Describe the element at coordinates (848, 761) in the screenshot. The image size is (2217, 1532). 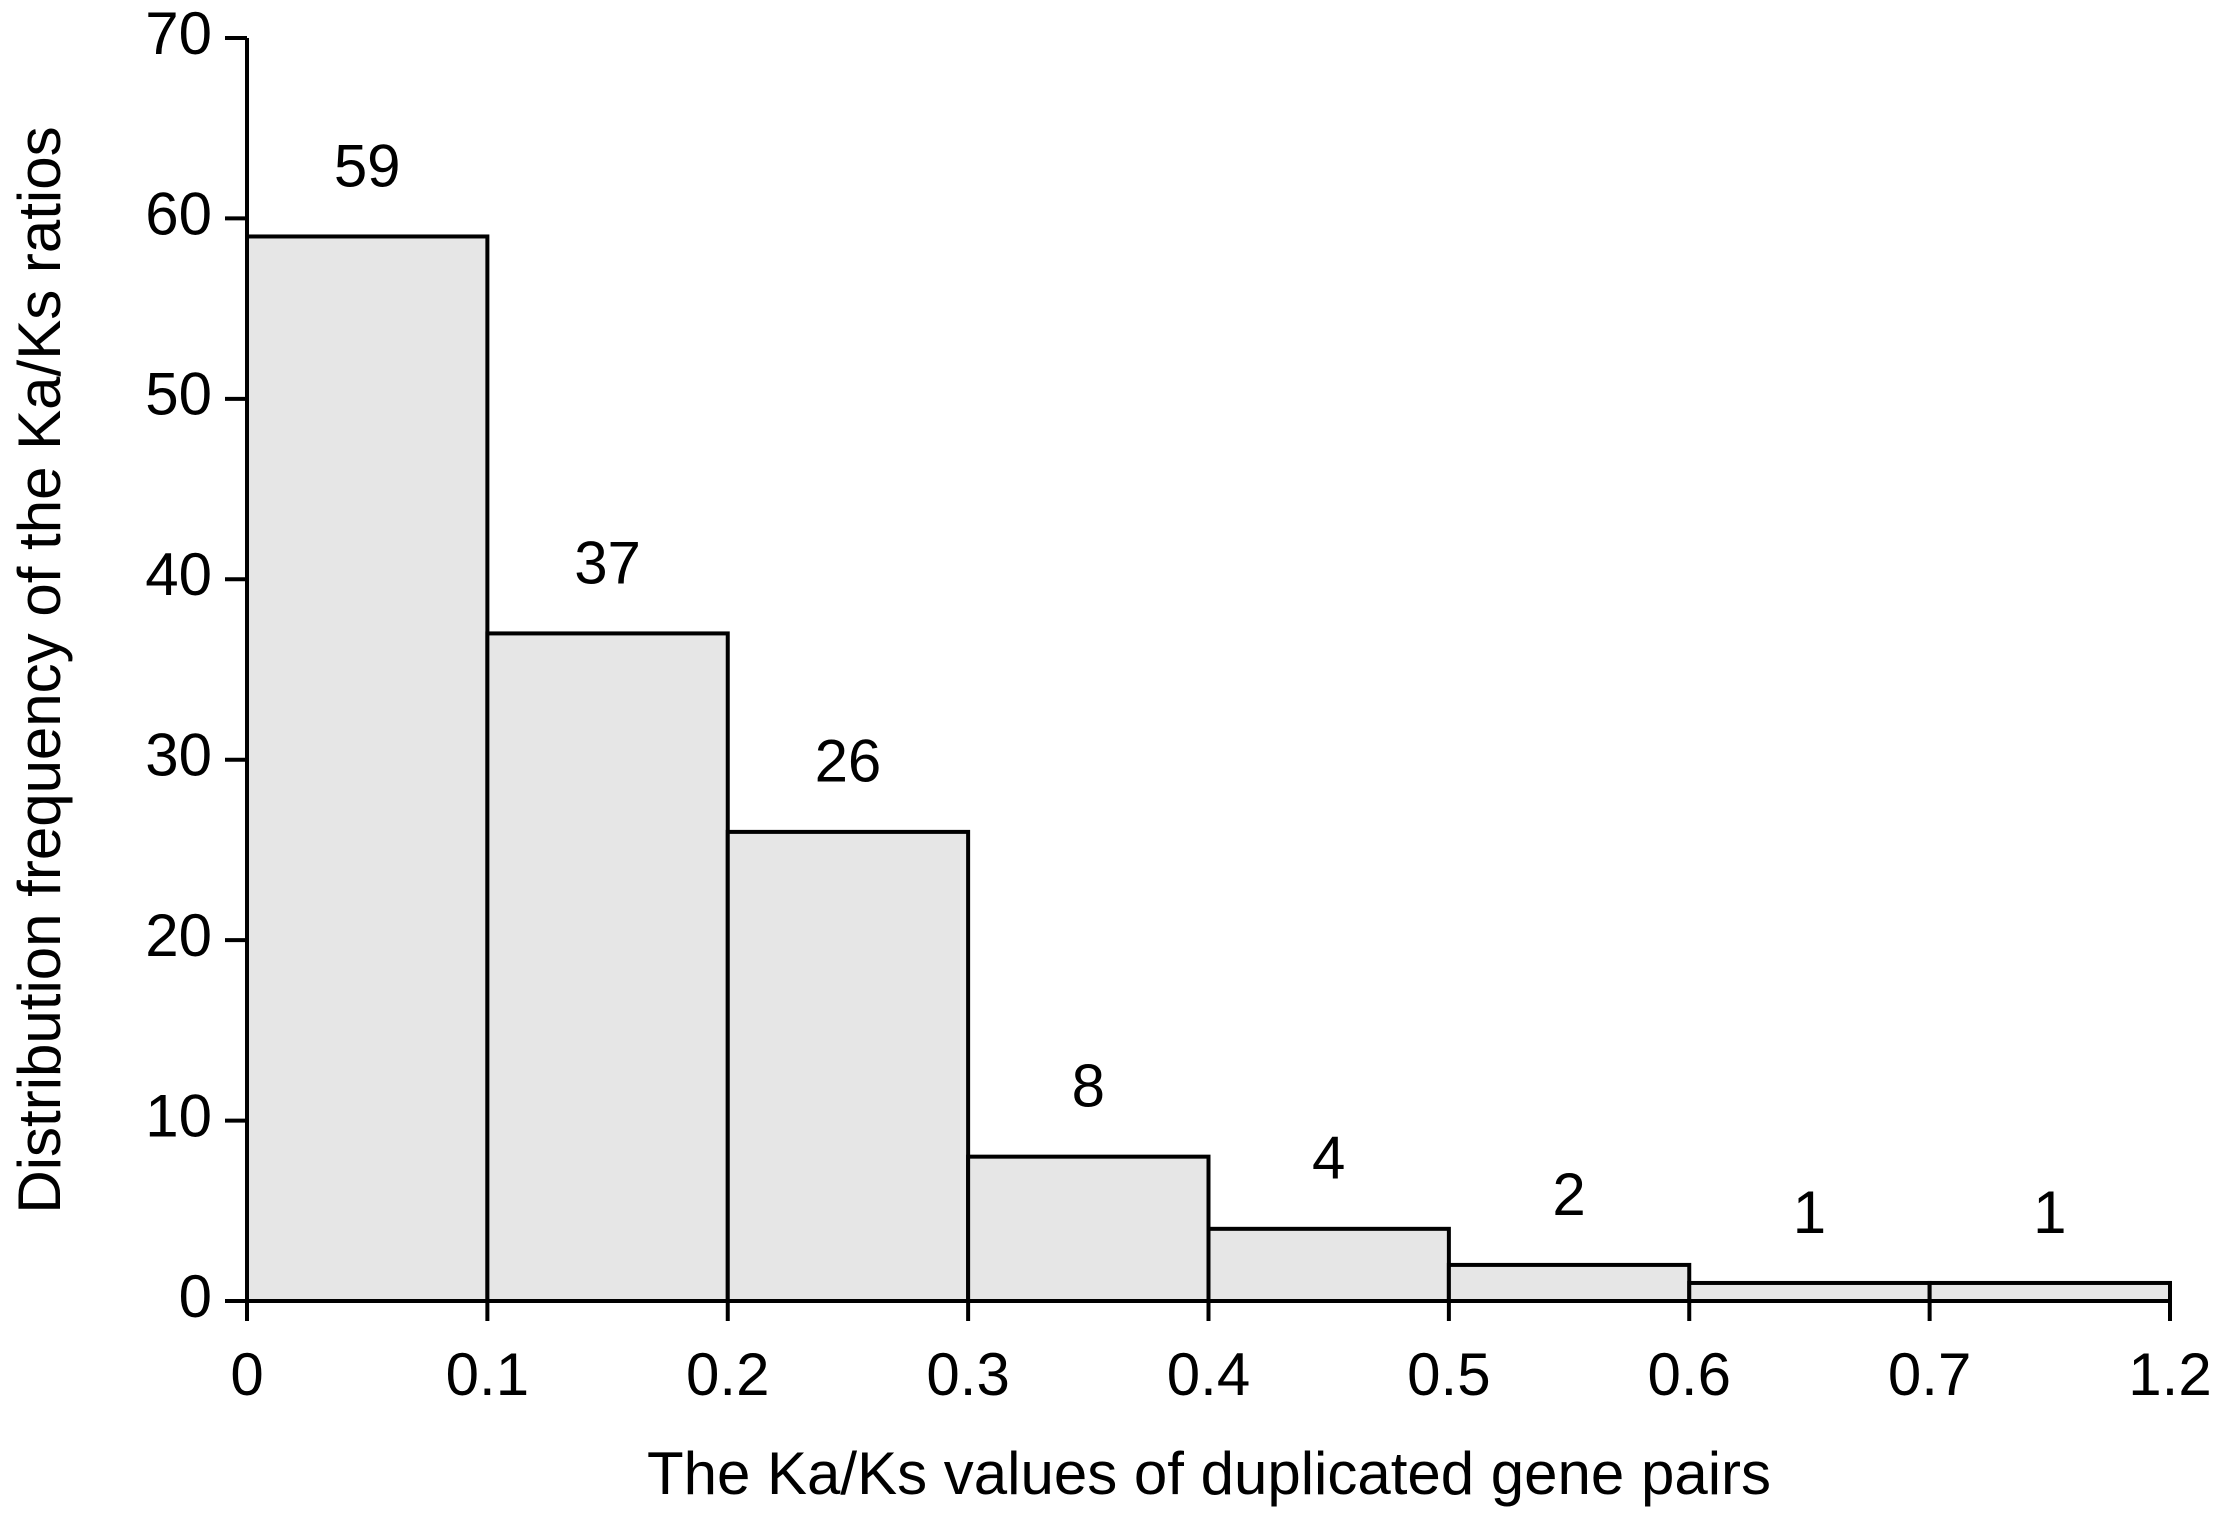
I see `value-label: 26` at that location.